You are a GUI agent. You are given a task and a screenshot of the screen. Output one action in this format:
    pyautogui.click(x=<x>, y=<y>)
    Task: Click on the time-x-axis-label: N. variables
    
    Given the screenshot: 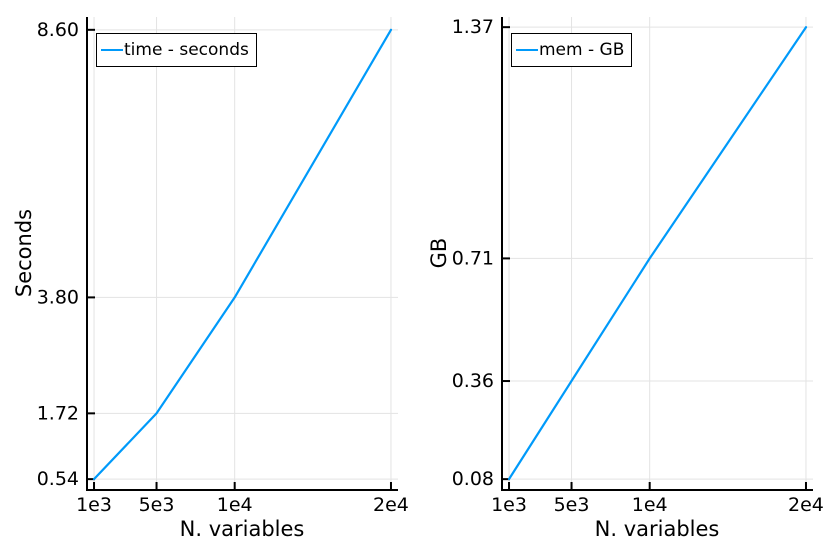 What is the action you would take?
    pyautogui.click(x=242, y=529)
    